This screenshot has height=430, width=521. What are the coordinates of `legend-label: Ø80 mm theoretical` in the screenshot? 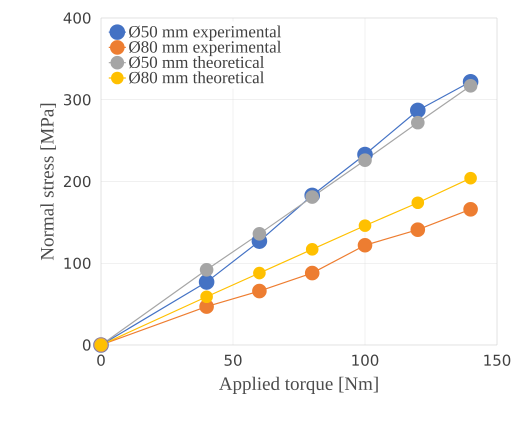 It's located at (196, 77).